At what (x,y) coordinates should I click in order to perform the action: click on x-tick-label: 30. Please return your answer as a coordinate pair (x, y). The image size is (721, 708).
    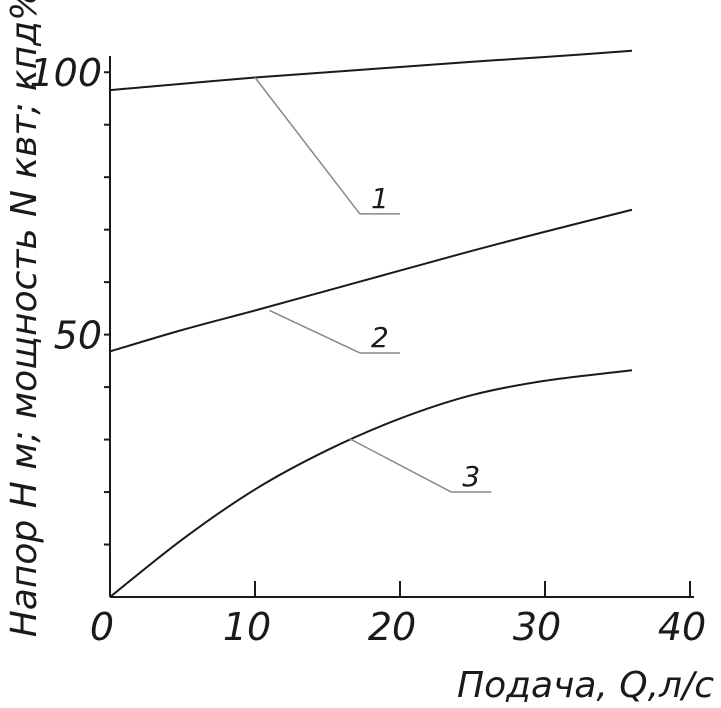
    Looking at the image, I should click on (537, 627).